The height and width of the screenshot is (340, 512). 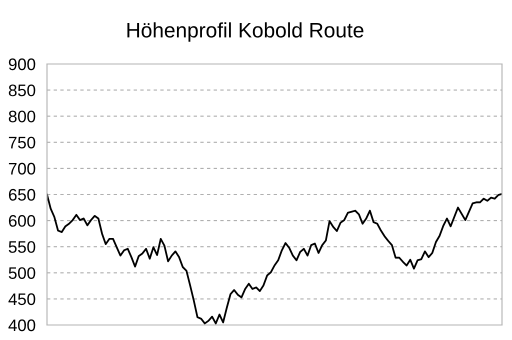 I want to click on y-tick-label: 750, so click(x=22, y=142).